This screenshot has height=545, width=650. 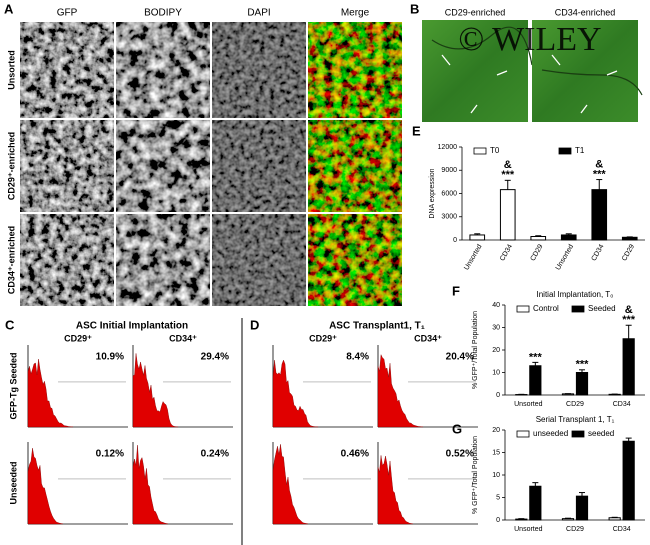 What do you see at coordinates (67, 13) in the screenshot?
I see `column-header: GFP` at bounding box center [67, 13].